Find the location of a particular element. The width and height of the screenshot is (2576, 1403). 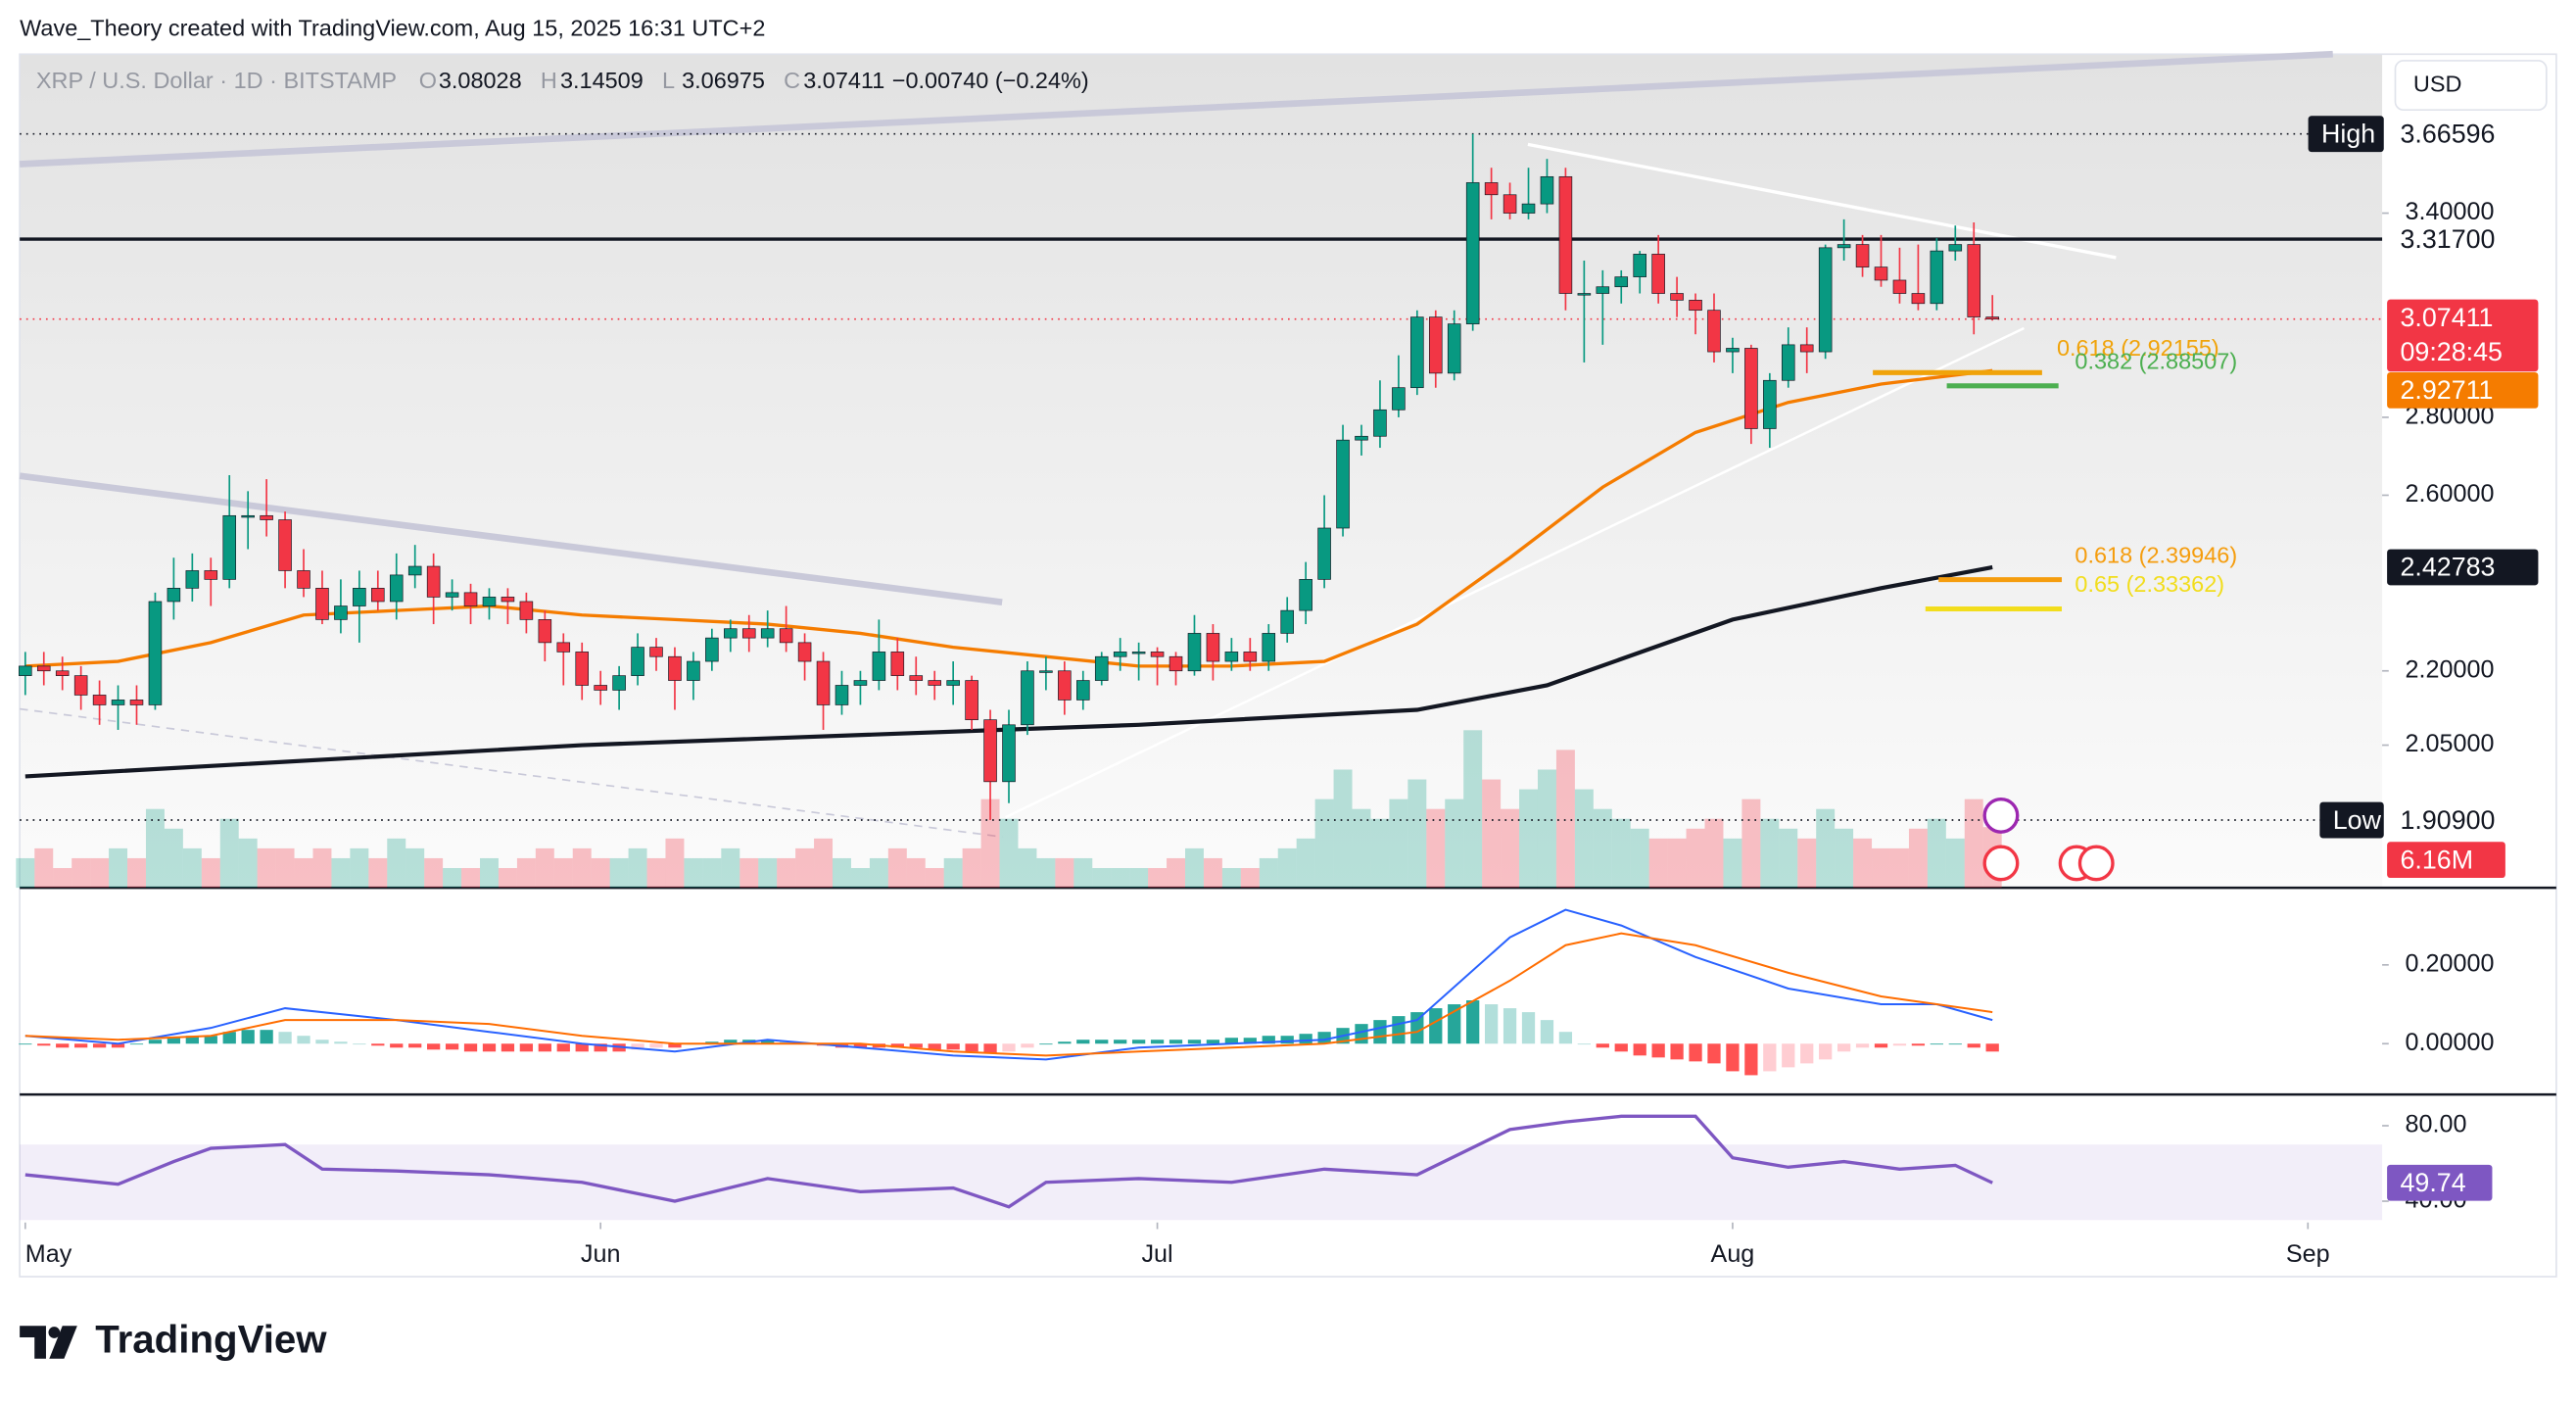

ma200-value-box is located at coordinates (2463, 567).